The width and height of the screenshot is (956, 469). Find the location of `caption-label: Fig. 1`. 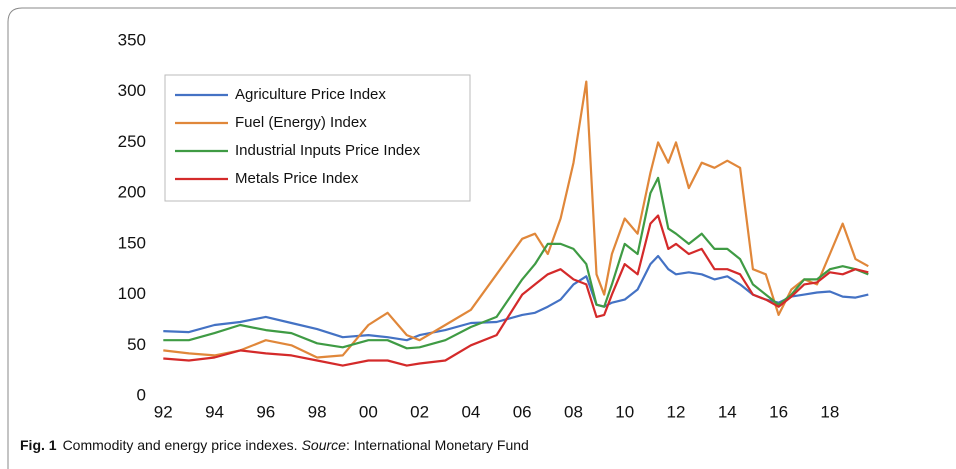

caption-label: Fig. 1 is located at coordinates (38, 445).